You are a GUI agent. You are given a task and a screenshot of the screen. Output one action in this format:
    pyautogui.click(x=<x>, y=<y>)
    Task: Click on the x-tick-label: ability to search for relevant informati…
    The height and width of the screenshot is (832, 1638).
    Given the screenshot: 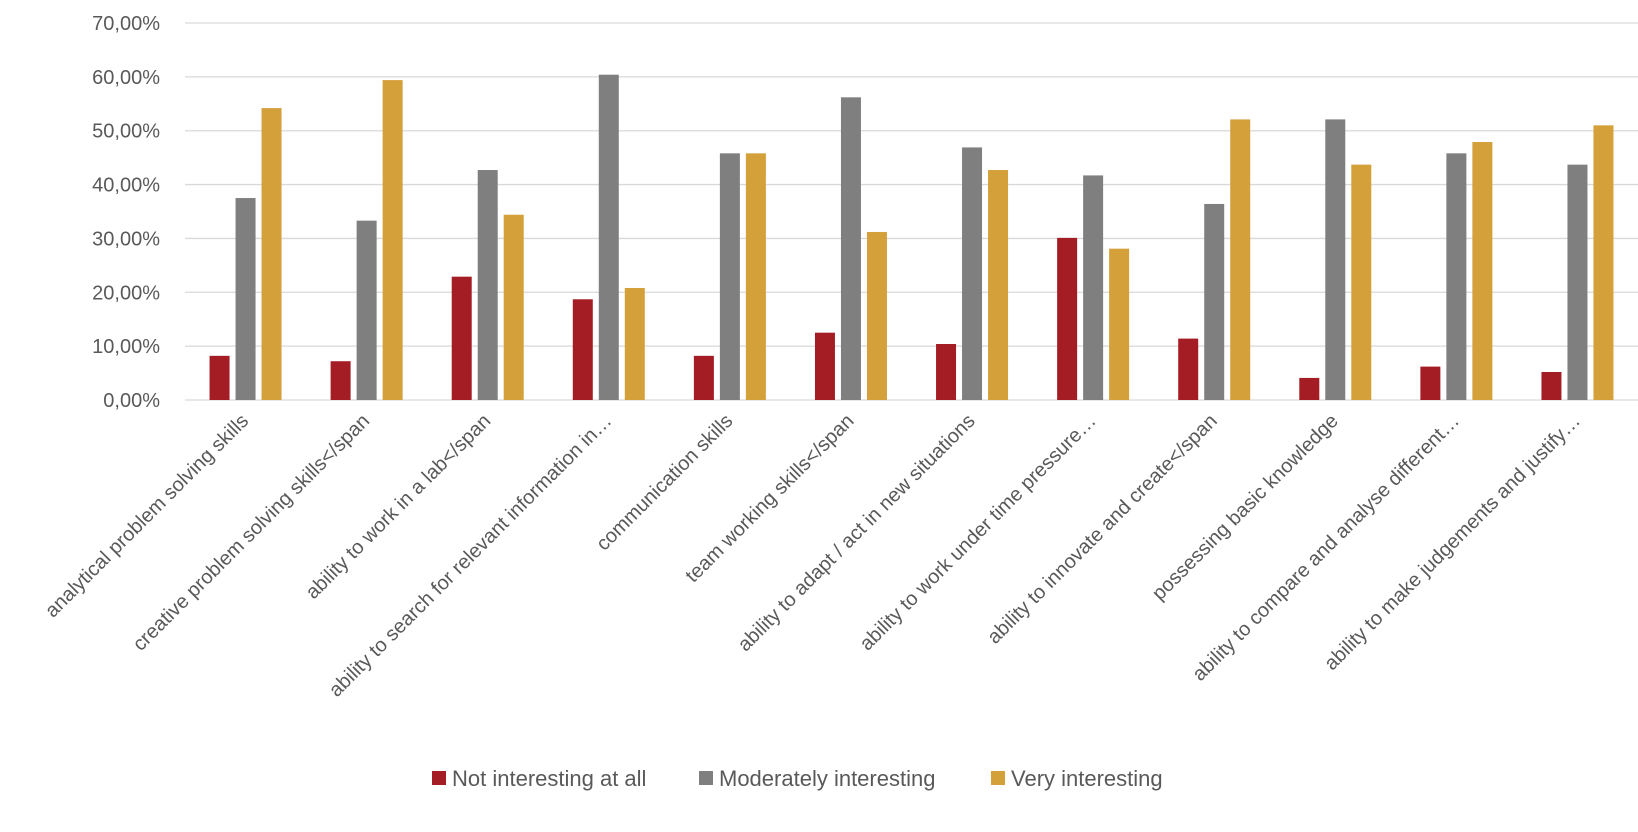 What is the action you would take?
    pyautogui.click(x=470, y=555)
    